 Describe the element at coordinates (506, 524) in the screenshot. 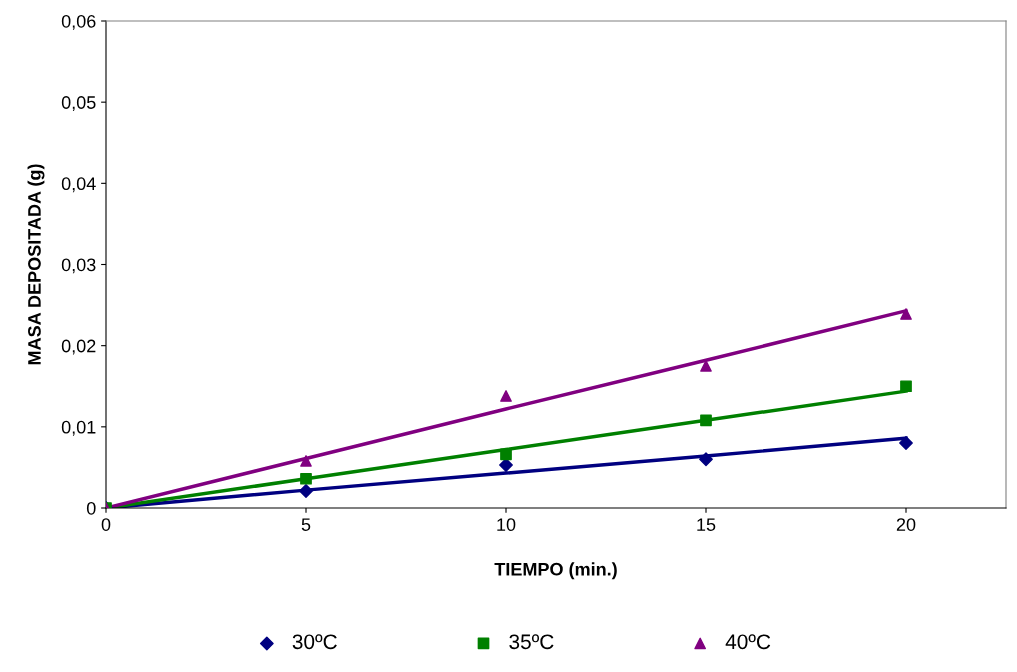

I see `x-tick-label: 10` at that location.